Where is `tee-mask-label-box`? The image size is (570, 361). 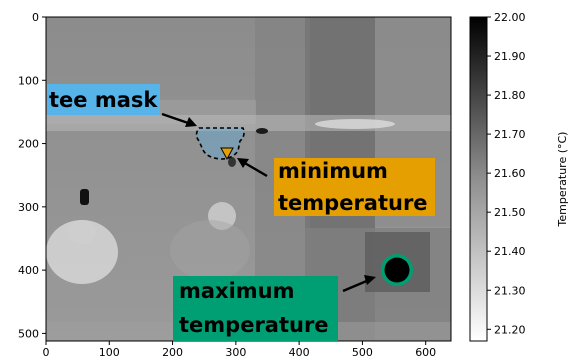 tee-mask-label-box is located at coordinates (103, 99).